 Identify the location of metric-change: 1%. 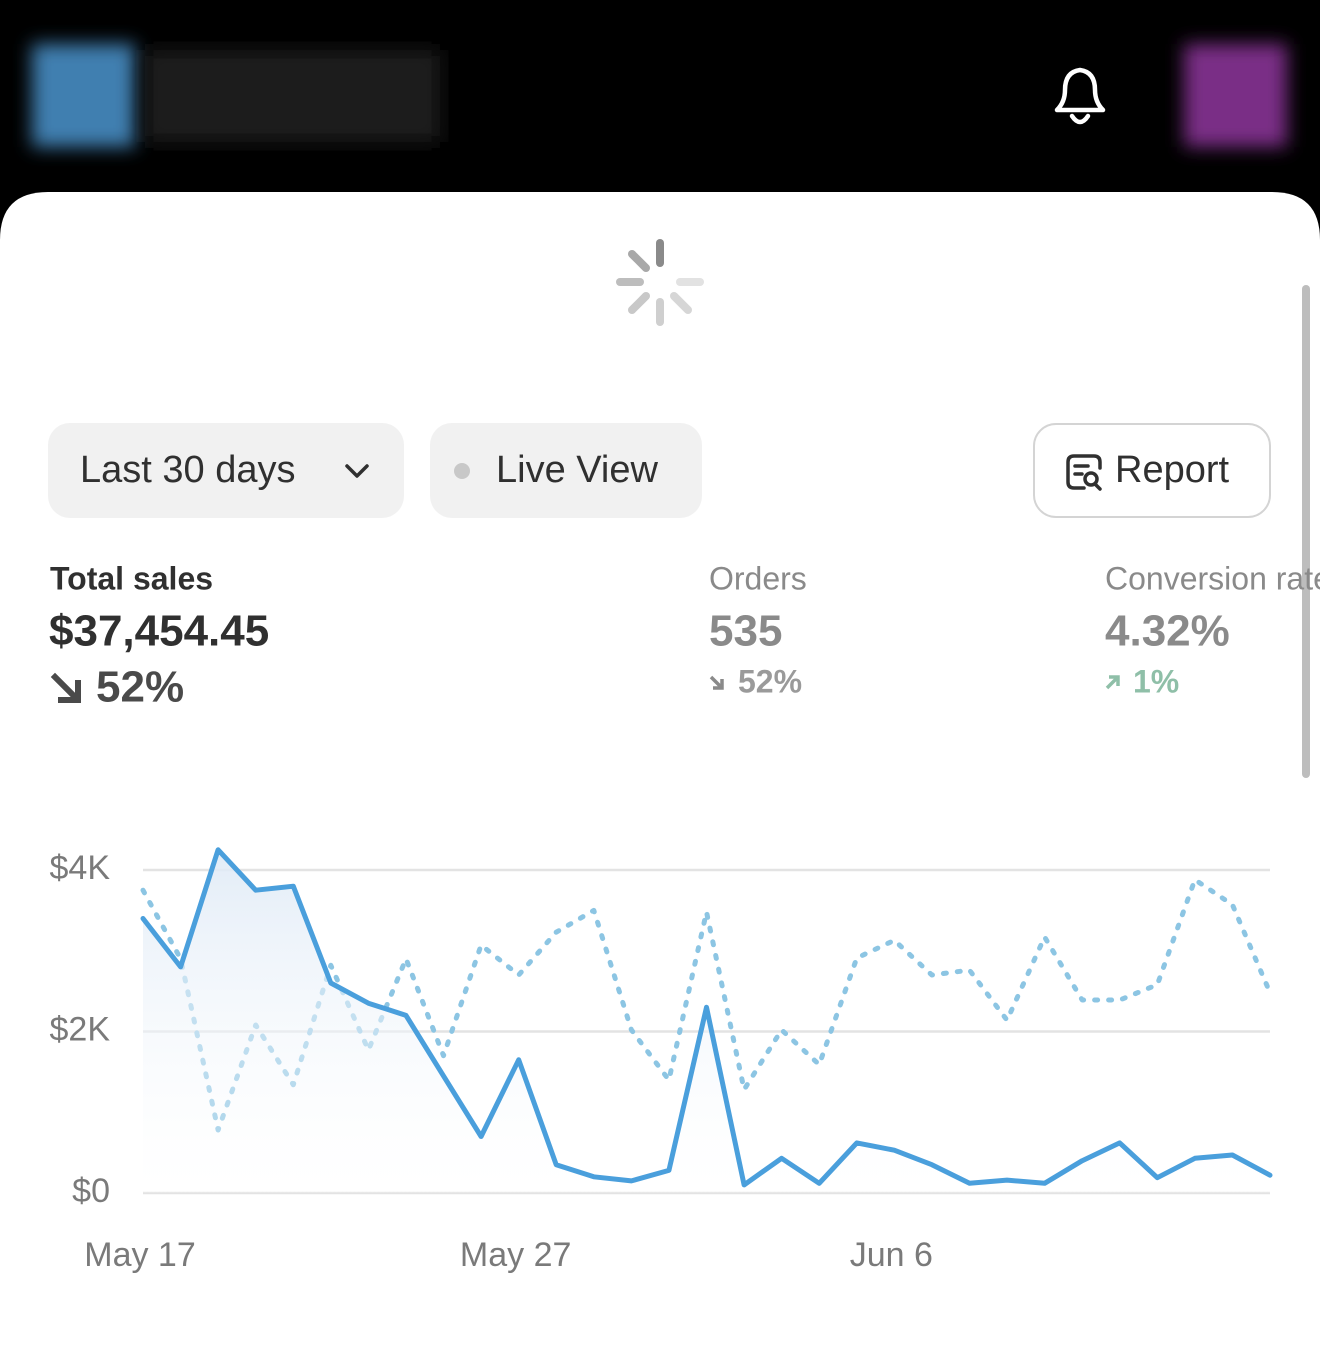
(1156, 681).